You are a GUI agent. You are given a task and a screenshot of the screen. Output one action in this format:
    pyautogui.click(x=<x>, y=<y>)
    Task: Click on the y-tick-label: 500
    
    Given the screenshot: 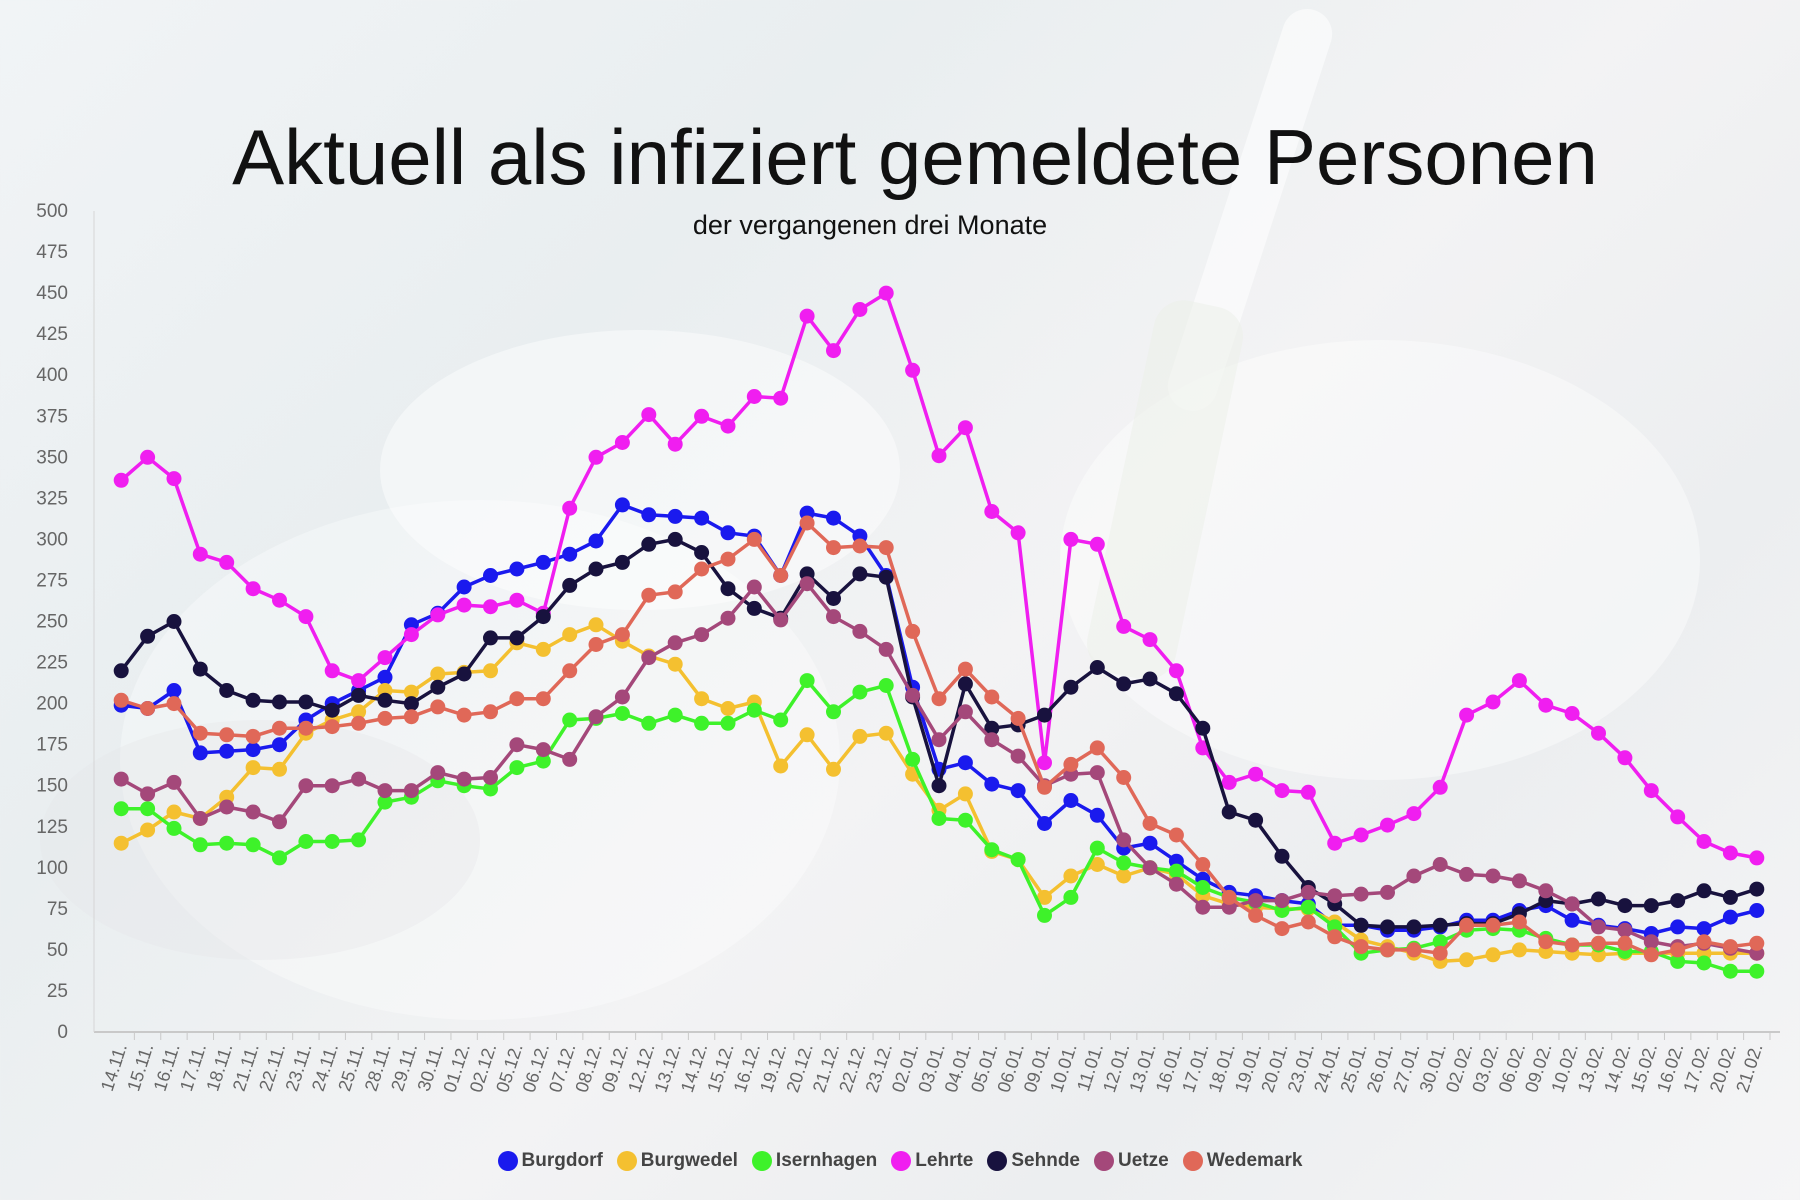 What is the action you would take?
    pyautogui.click(x=52, y=211)
    